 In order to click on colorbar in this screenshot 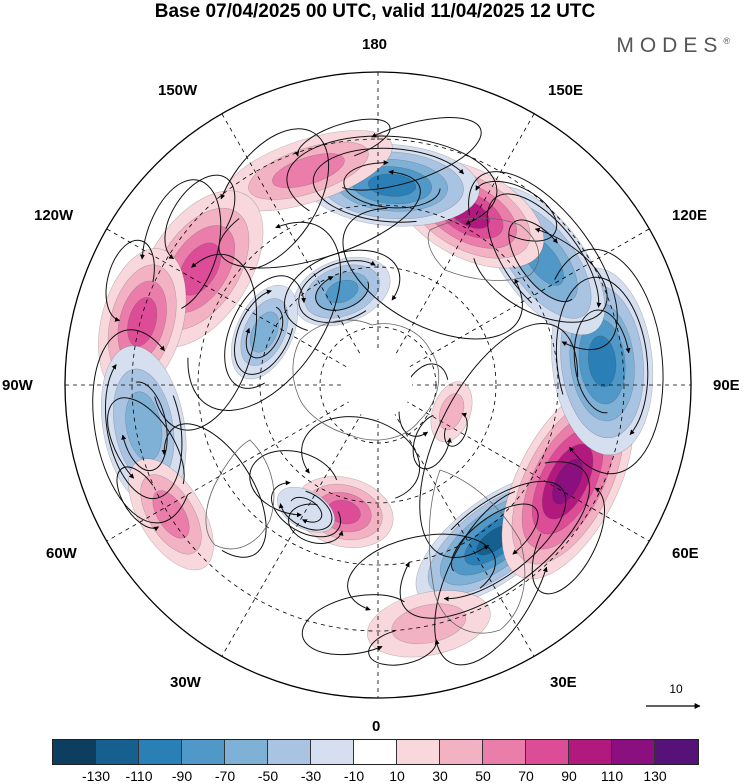, I will do `click(375, 752)`.